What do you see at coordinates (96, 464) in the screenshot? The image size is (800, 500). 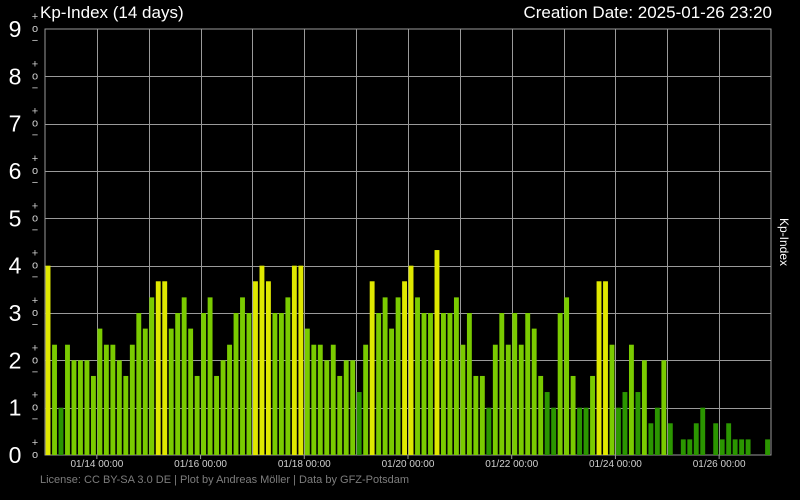 I see `x-tick-label: 01/14 00:00` at bounding box center [96, 464].